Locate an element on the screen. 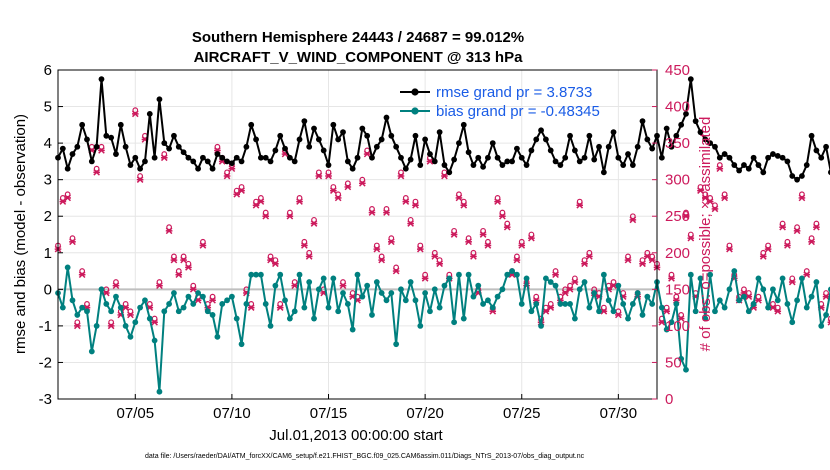  left-tick-label: 2 is located at coordinates (48, 216).